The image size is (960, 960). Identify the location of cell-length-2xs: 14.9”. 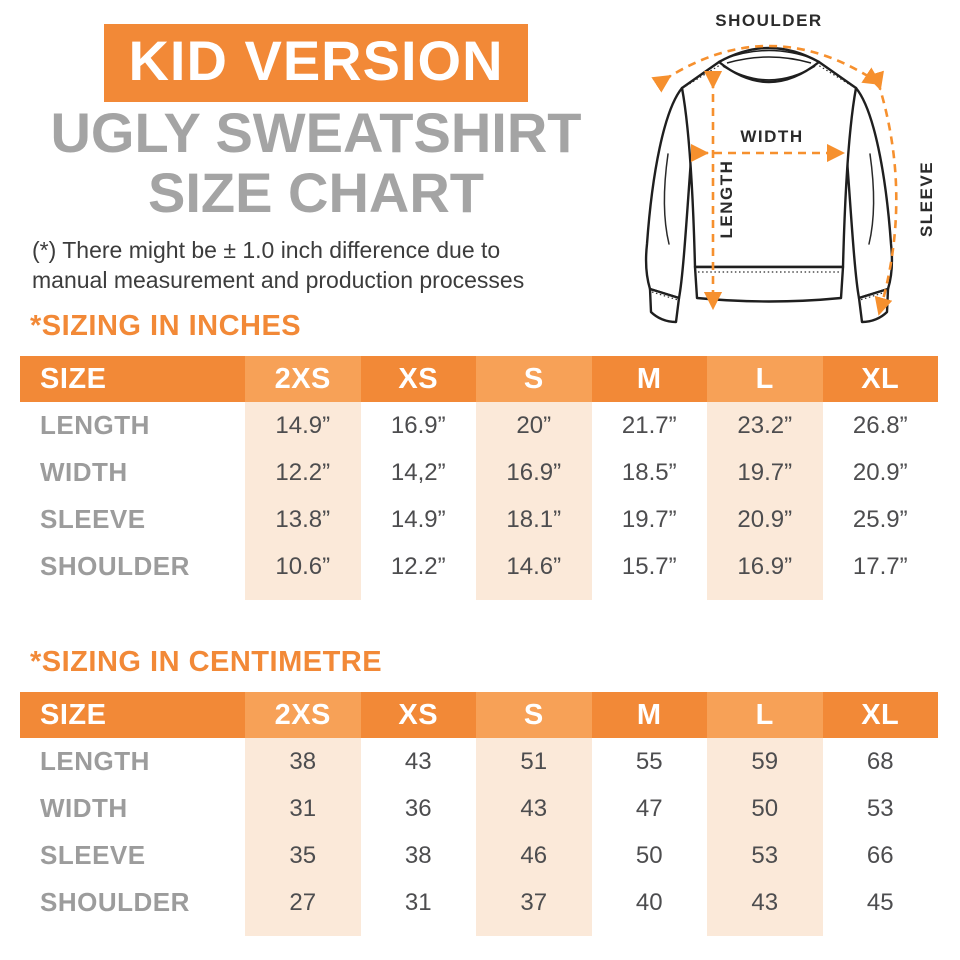
(303, 425).